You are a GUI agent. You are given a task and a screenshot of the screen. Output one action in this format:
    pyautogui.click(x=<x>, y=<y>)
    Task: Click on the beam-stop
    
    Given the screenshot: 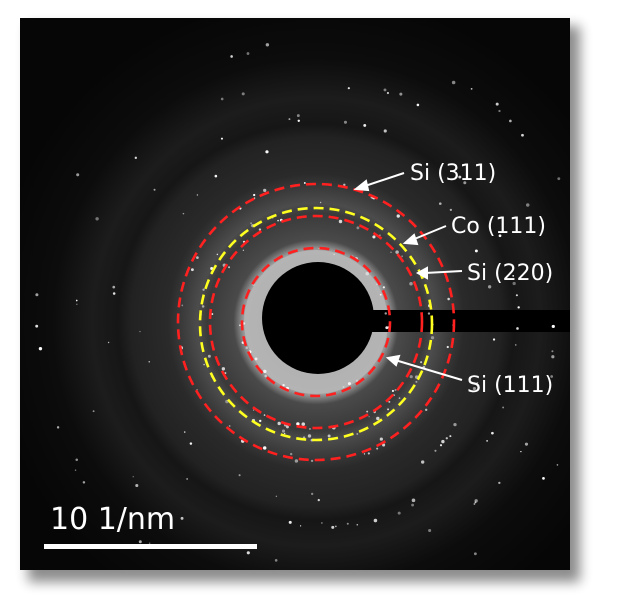 What is the action you would take?
    pyautogui.click(x=318, y=318)
    